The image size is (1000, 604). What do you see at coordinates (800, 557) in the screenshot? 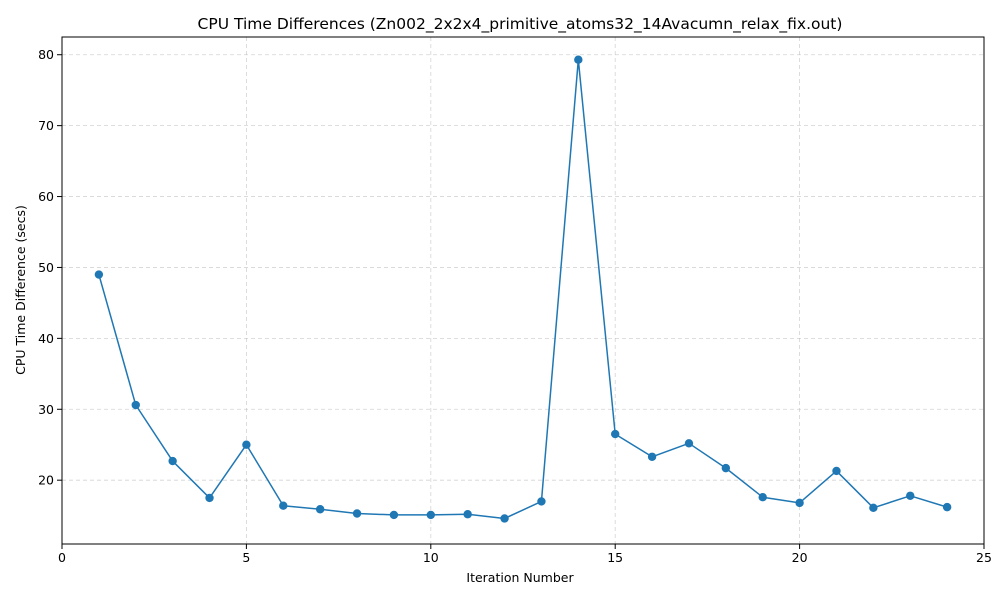
I see `x-tick-label-20: 20` at bounding box center [800, 557].